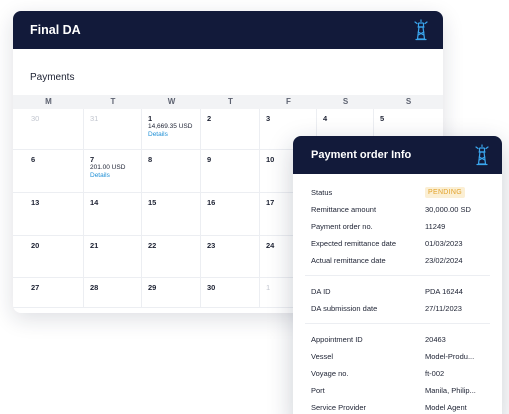 This screenshot has width=509, height=414. What do you see at coordinates (400, 339) in the screenshot?
I see `info-row: Appointment ID 20463` at bounding box center [400, 339].